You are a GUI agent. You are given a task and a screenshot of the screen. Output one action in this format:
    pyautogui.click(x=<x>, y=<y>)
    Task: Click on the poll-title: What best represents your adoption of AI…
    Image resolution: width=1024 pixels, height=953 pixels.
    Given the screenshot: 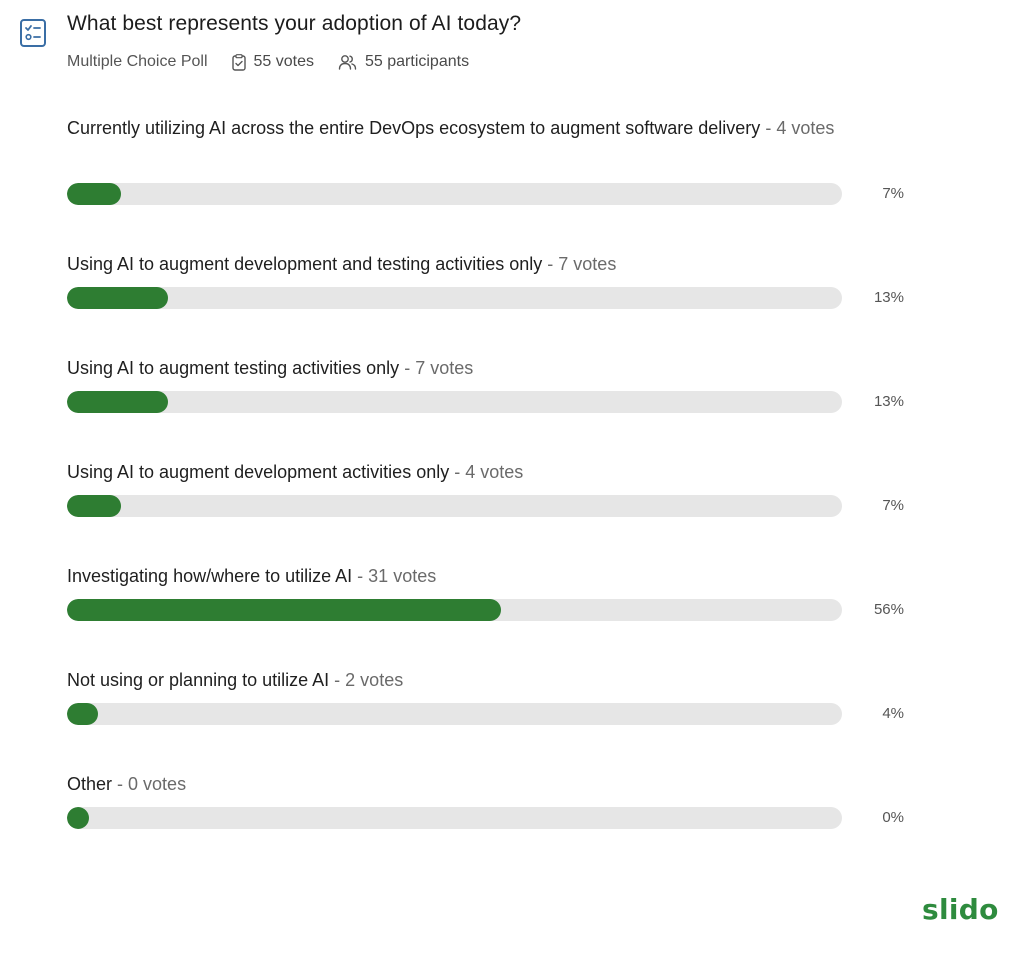 What is the action you would take?
    pyautogui.click(x=294, y=23)
    